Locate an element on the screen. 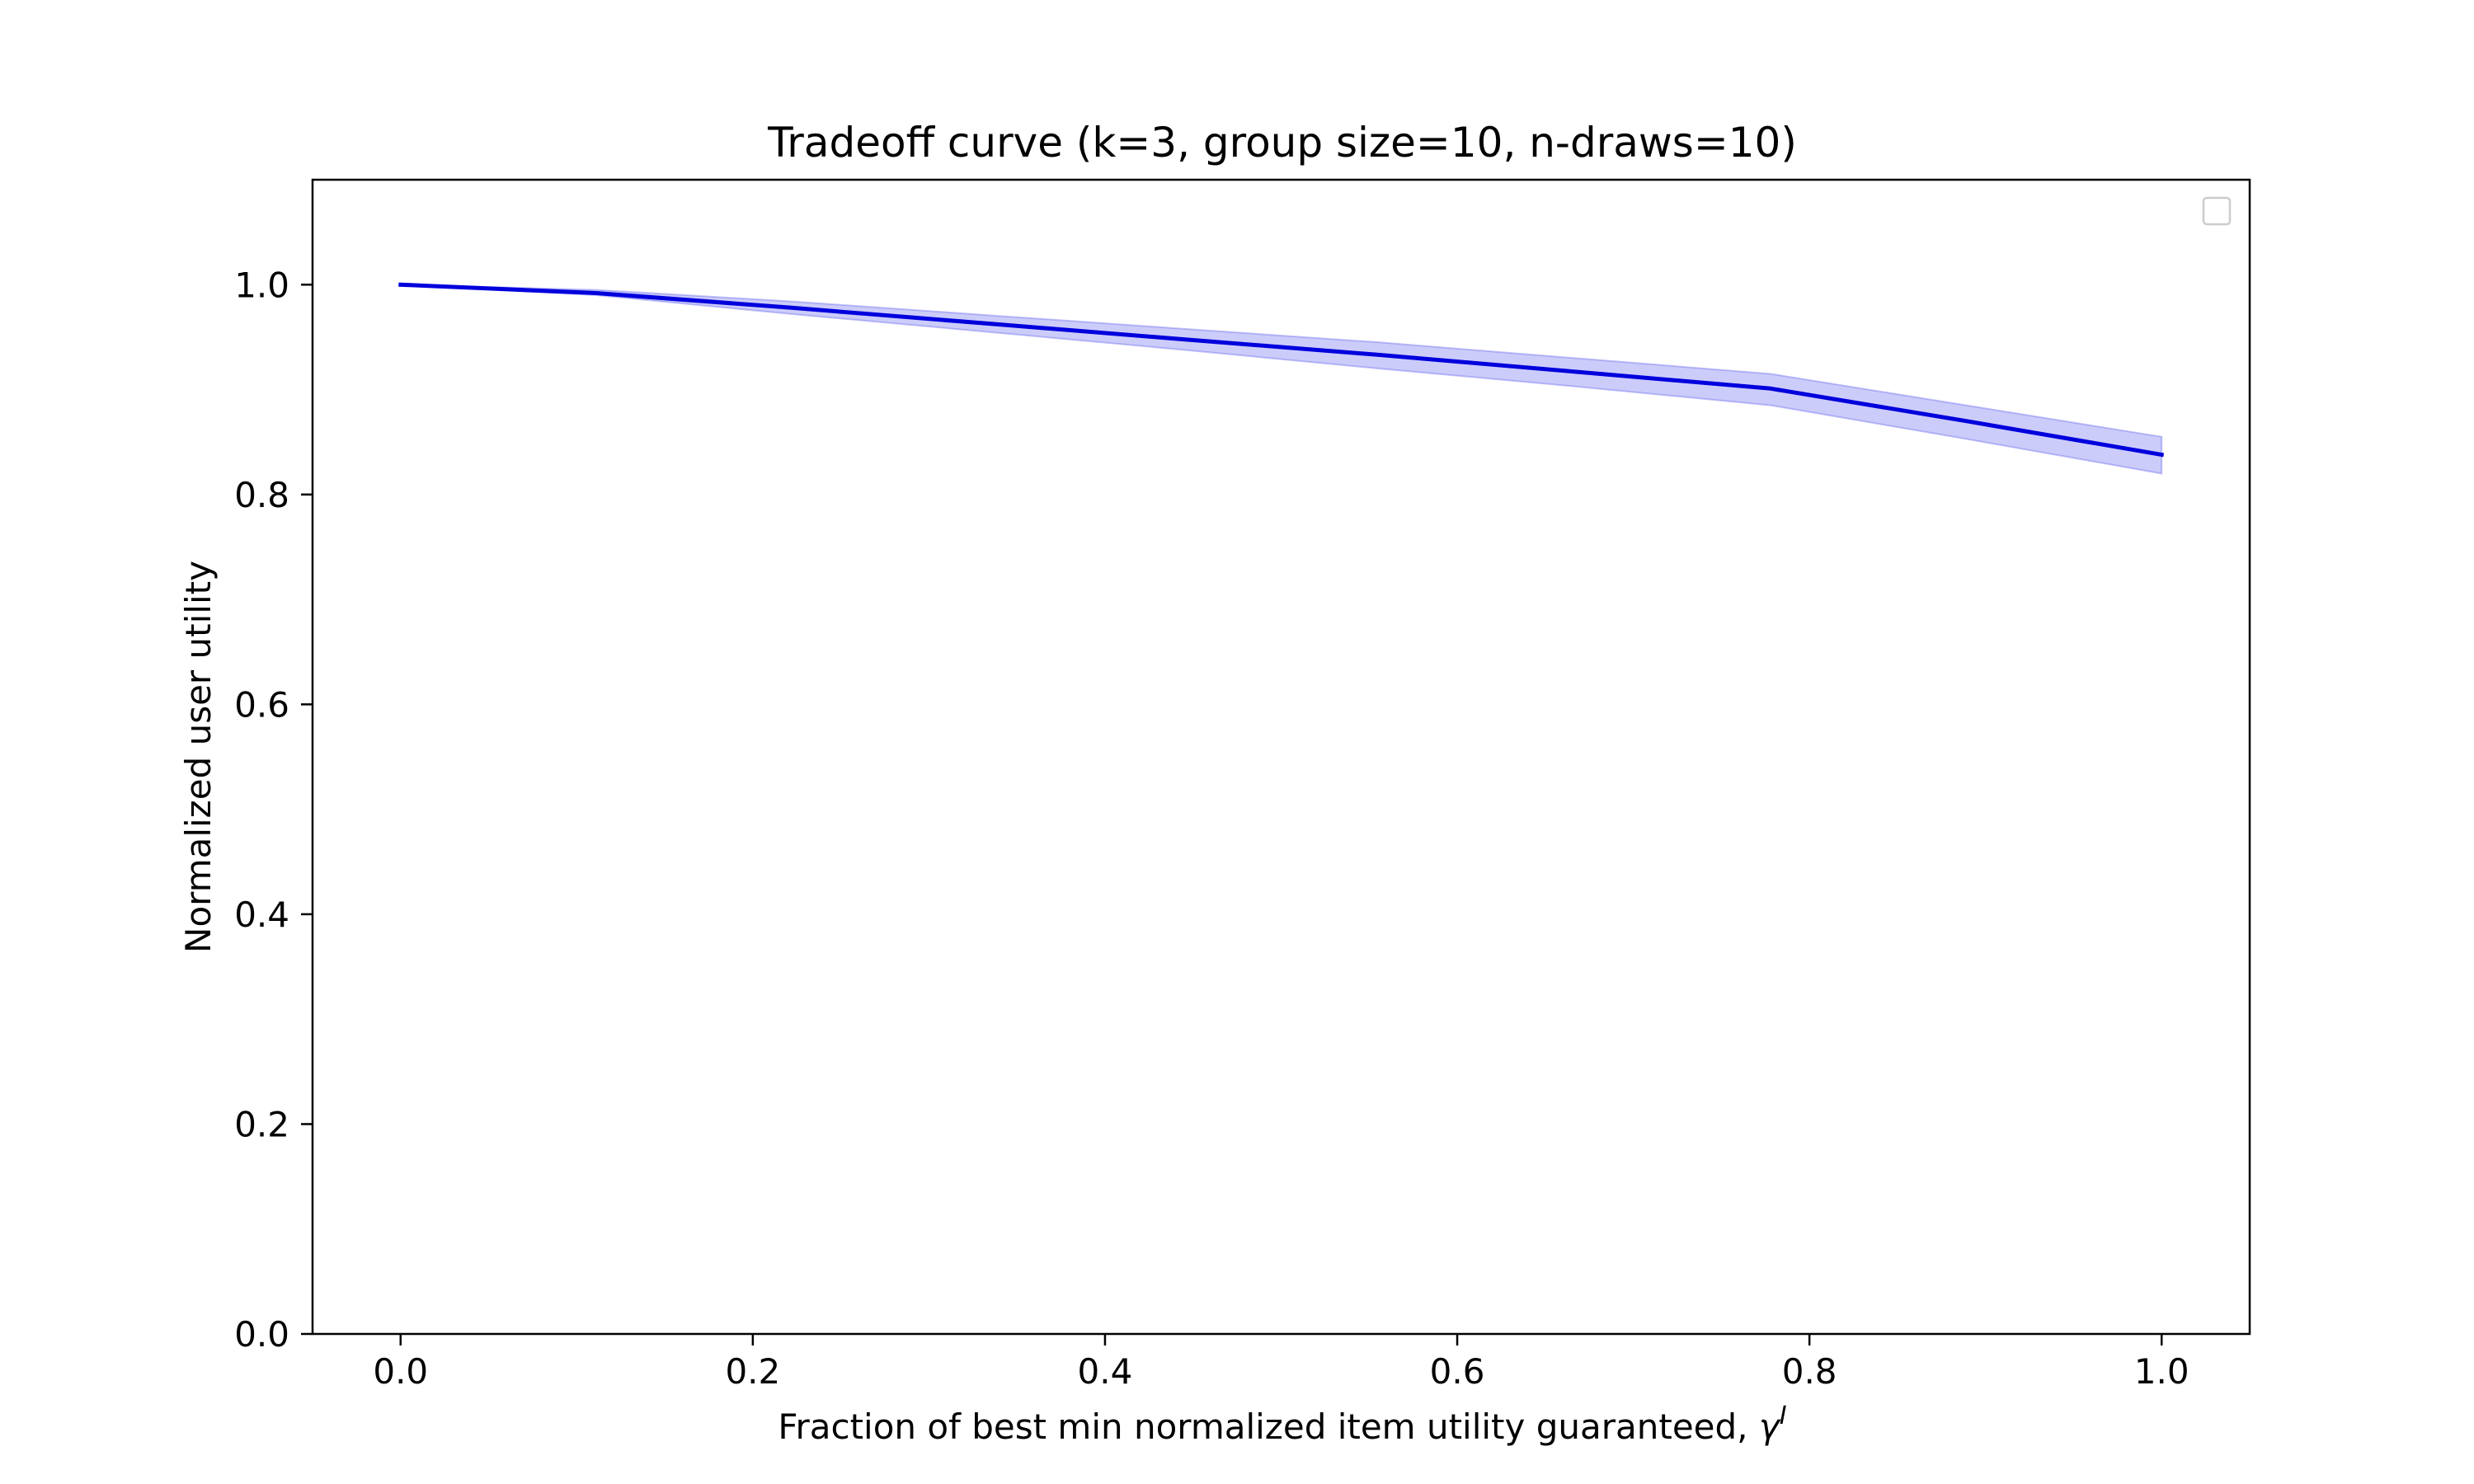 This screenshot has height=1484, width=2474. y-tick-label: 1.0 is located at coordinates (261, 285).